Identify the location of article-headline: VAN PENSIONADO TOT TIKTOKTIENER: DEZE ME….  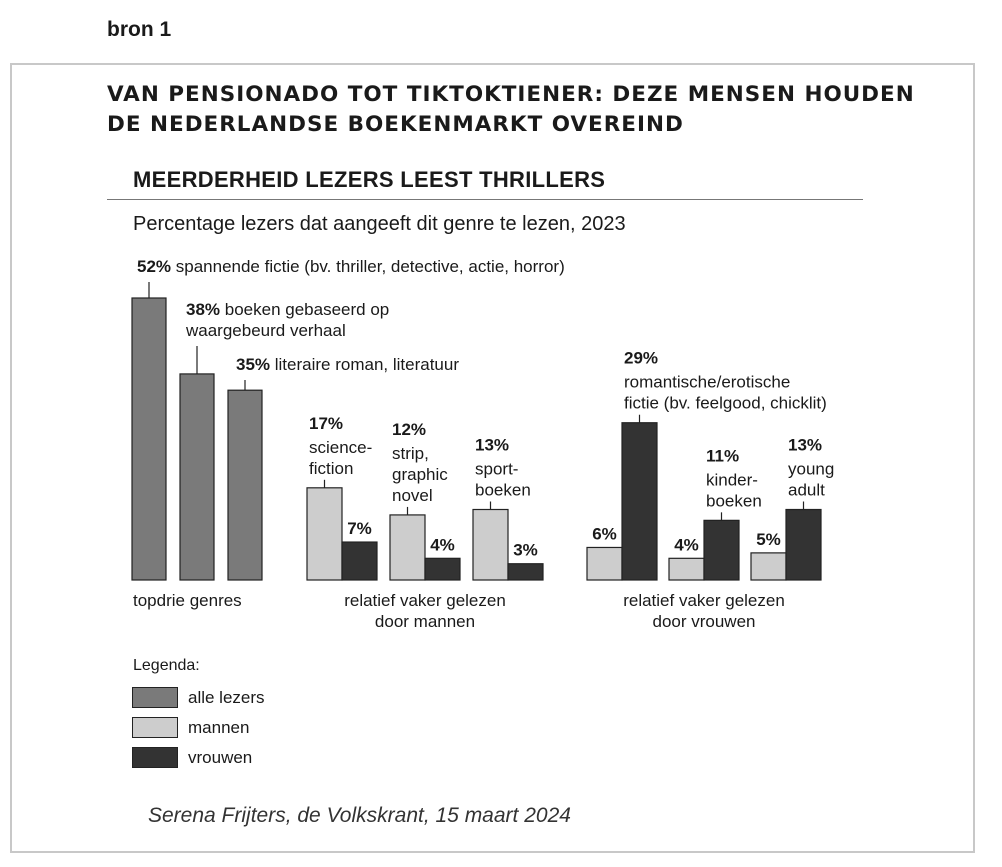
(511, 109).